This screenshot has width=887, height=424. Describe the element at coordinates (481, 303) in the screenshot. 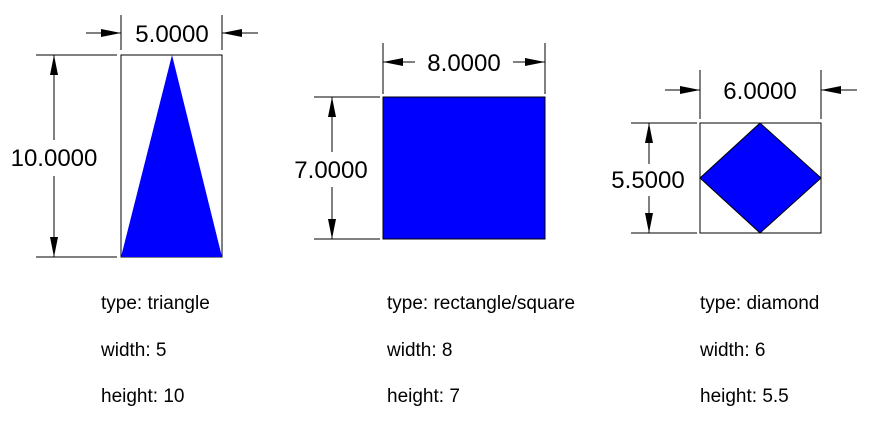

I see `rectangle-type-text: type: rectangle/square` at that location.